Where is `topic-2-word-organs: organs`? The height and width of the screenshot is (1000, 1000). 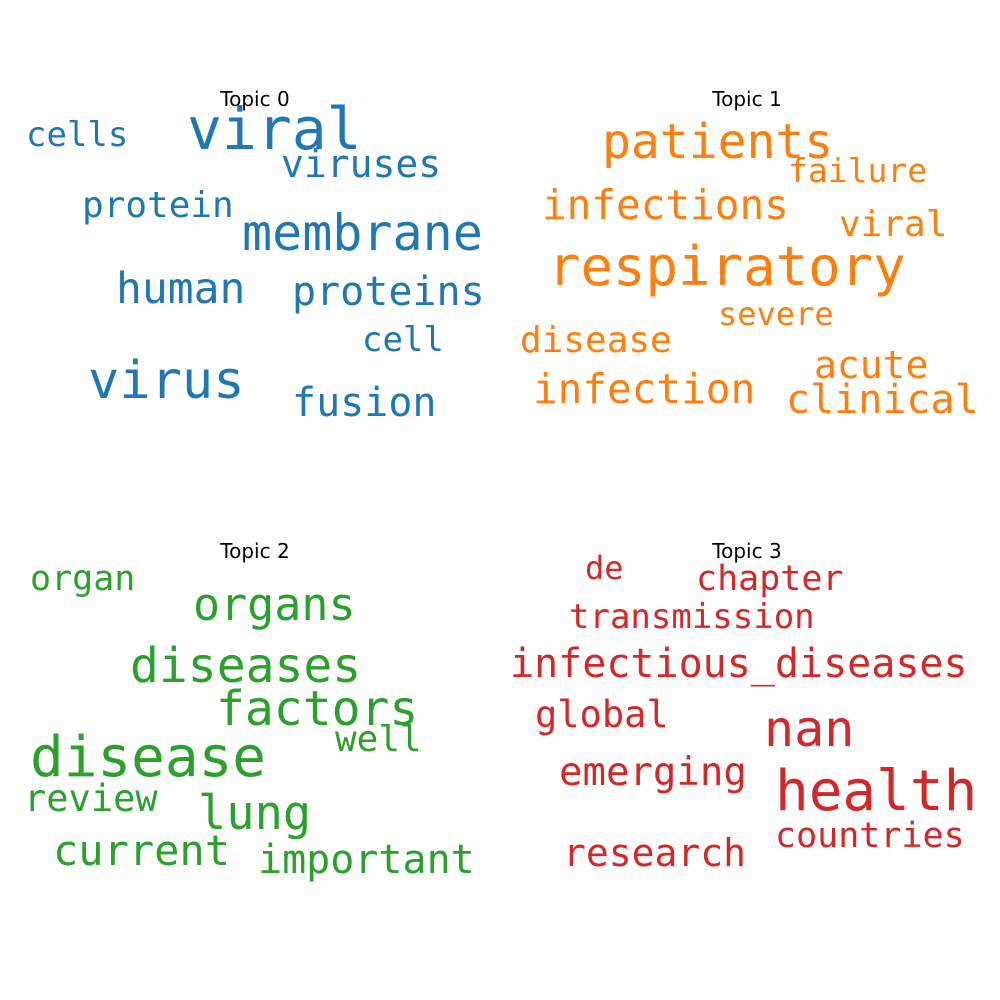
topic-2-word-organs: organs is located at coordinates (274, 604).